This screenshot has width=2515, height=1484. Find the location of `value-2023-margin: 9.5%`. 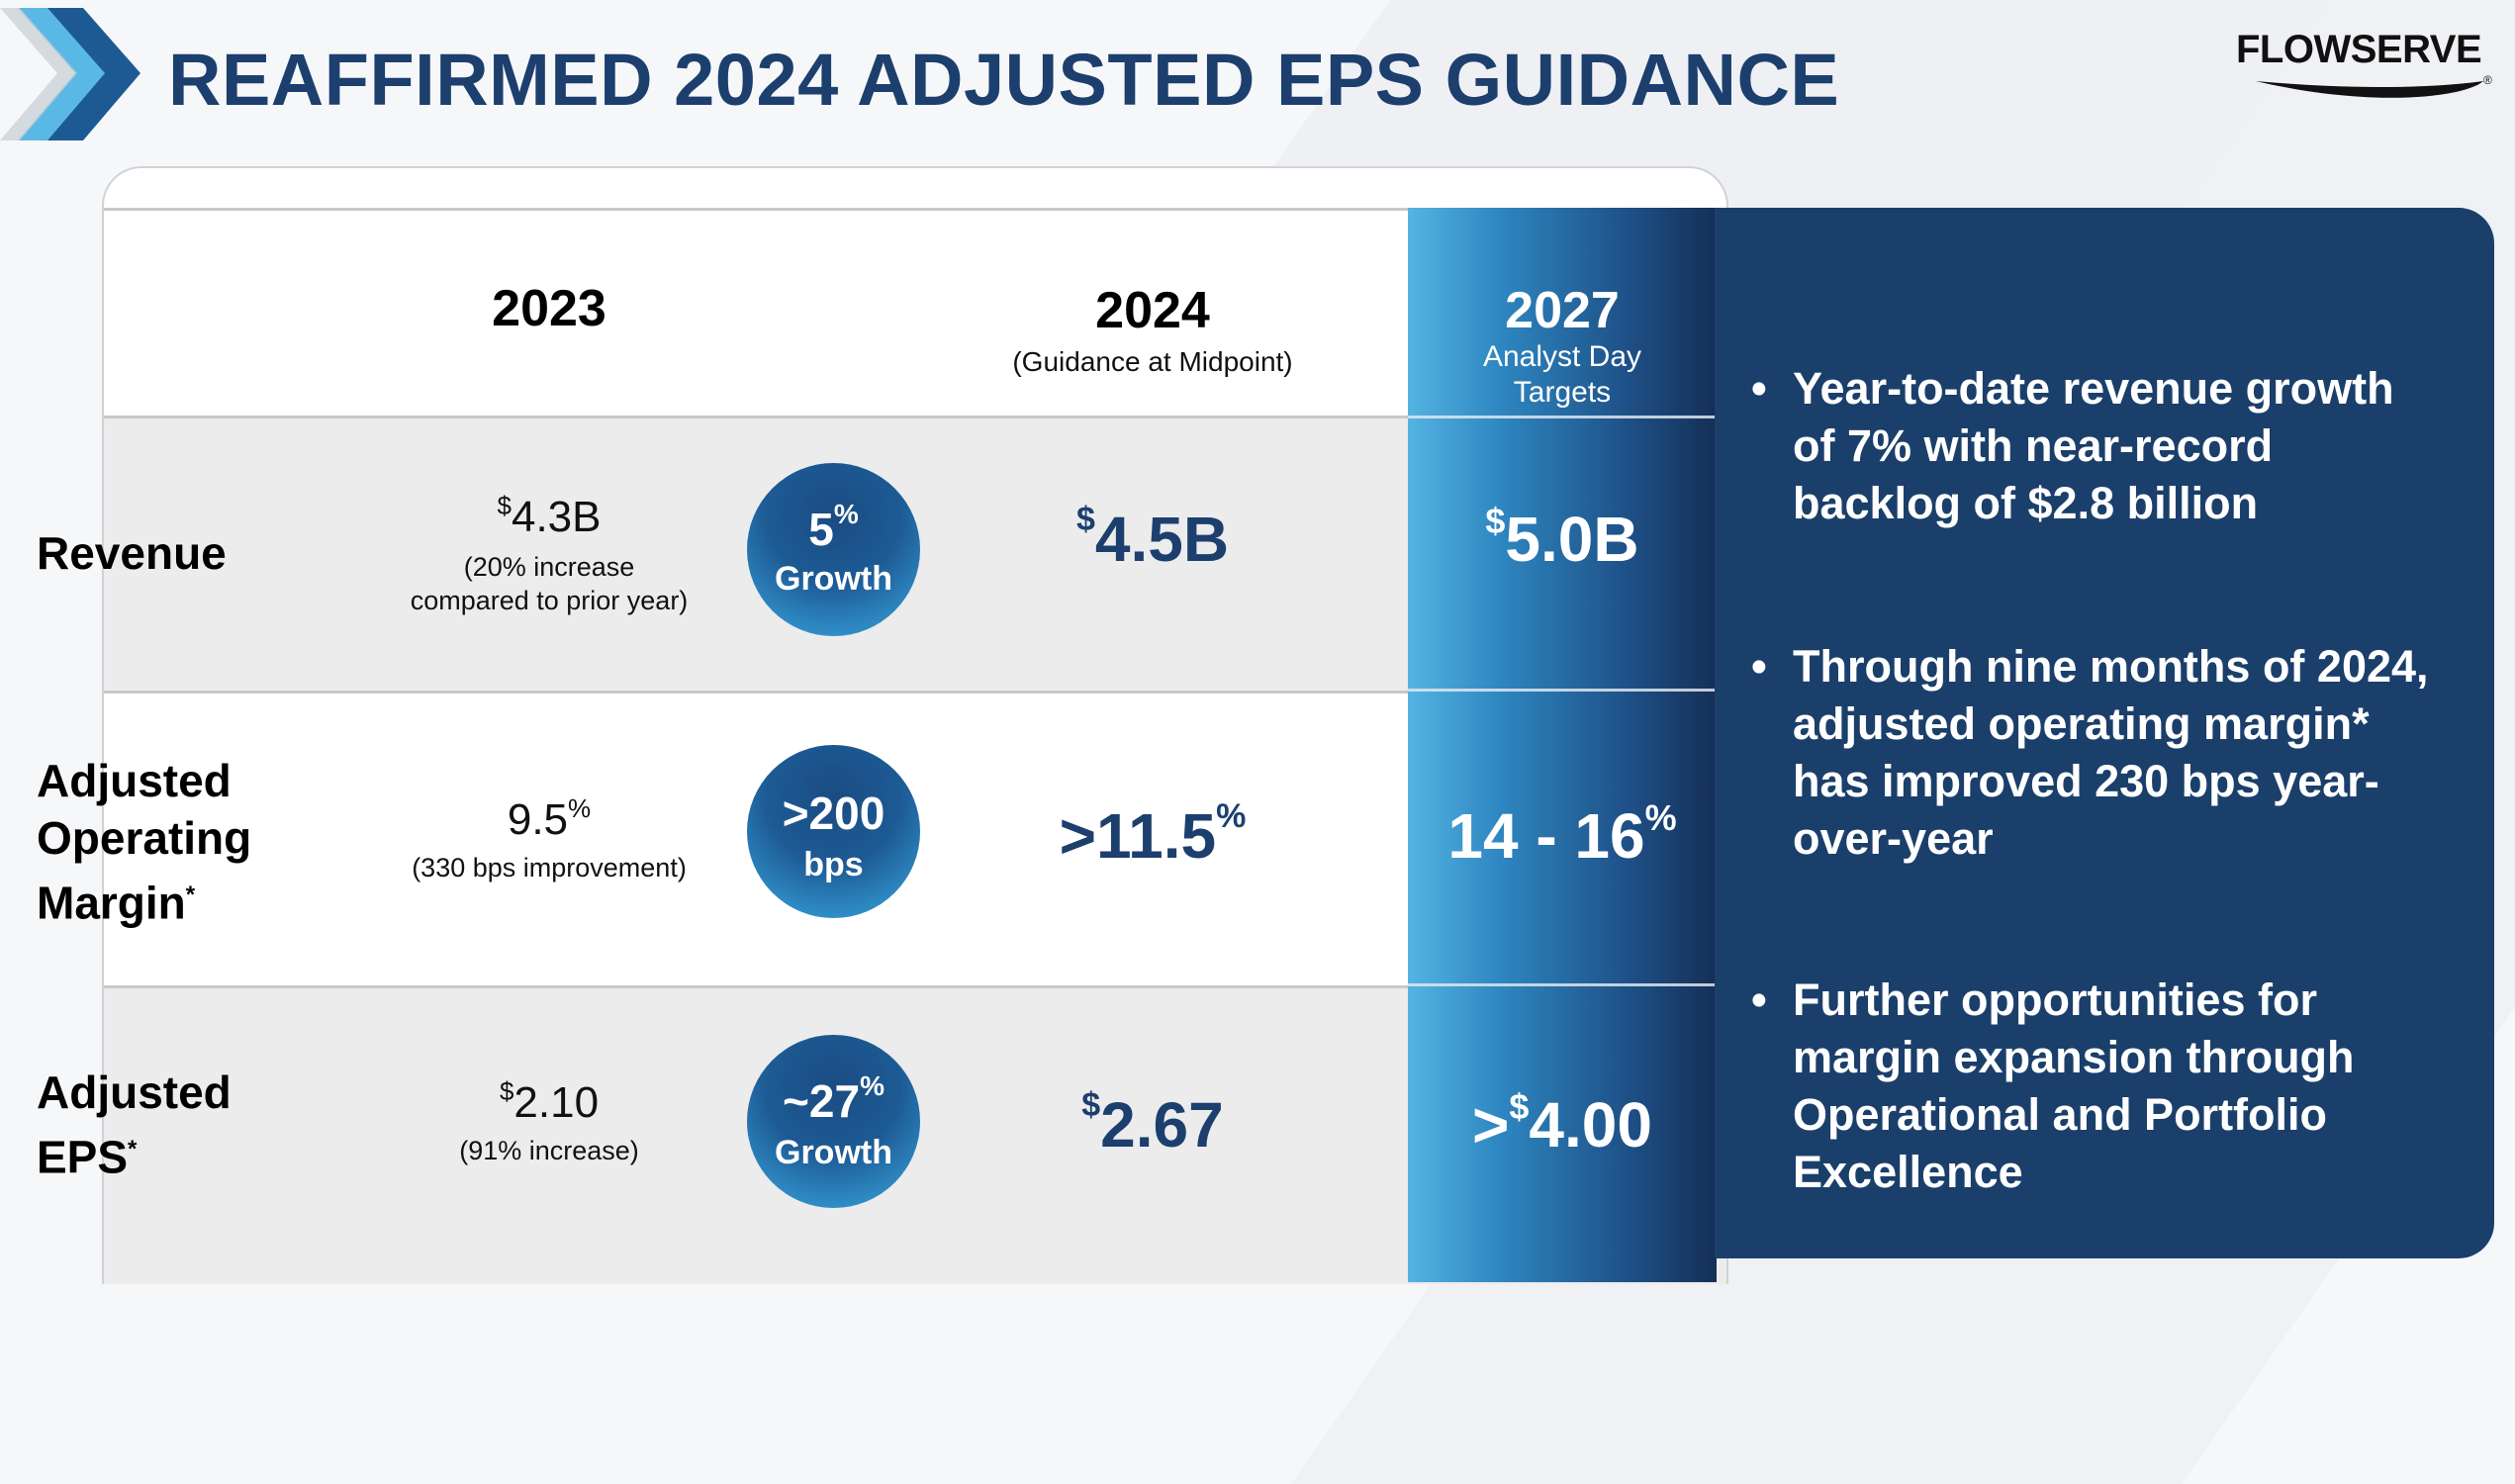

value-2023-margin: 9.5% is located at coordinates (550, 818).